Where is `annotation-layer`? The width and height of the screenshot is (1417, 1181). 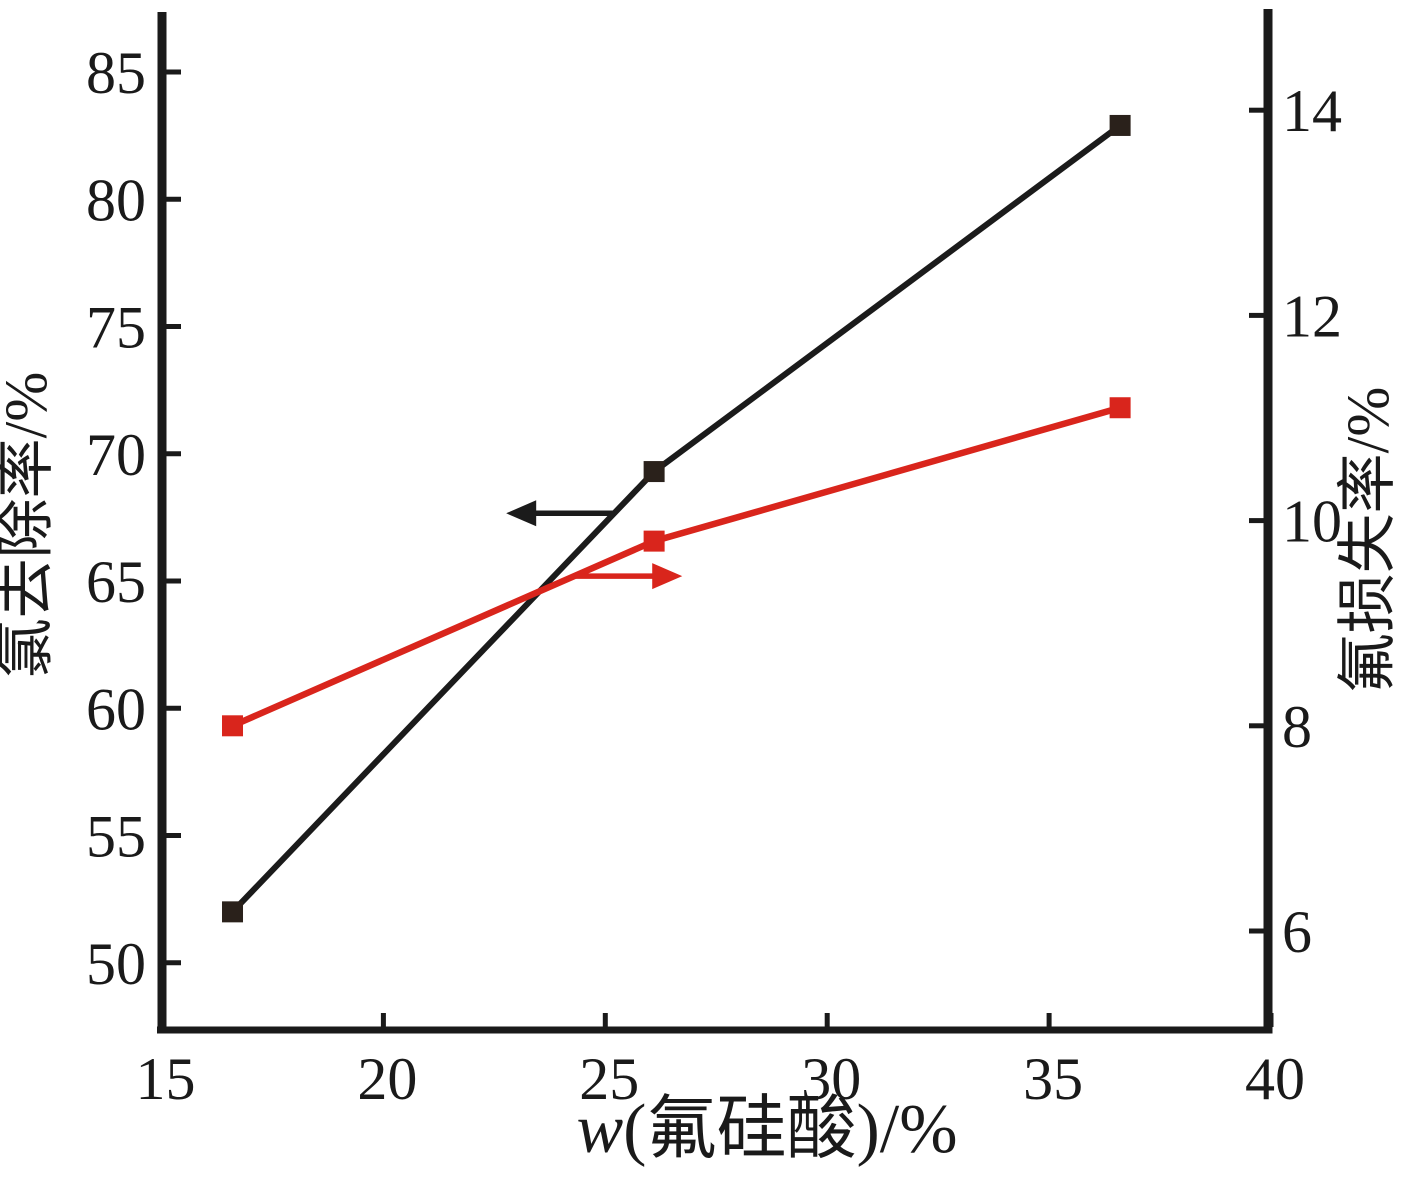 annotation-layer is located at coordinates (594, 545).